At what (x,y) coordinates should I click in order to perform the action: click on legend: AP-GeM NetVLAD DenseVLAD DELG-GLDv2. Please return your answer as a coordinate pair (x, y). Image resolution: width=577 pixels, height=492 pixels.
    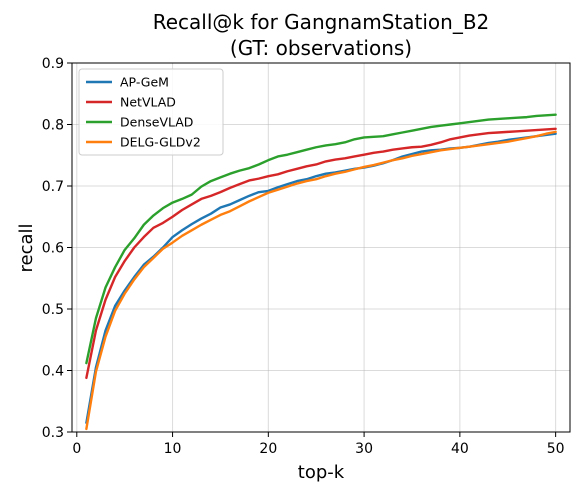
    Looking at the image, I should click on (151, 112).